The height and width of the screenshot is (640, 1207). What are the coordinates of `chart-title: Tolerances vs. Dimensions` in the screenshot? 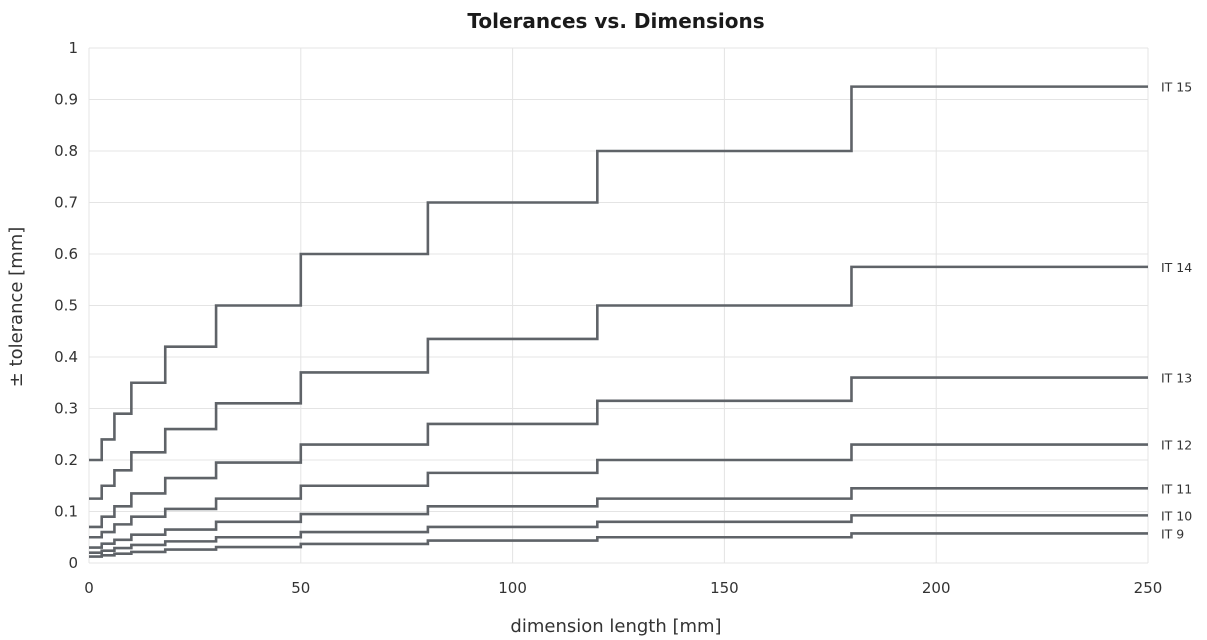 It's located at (615, 21).